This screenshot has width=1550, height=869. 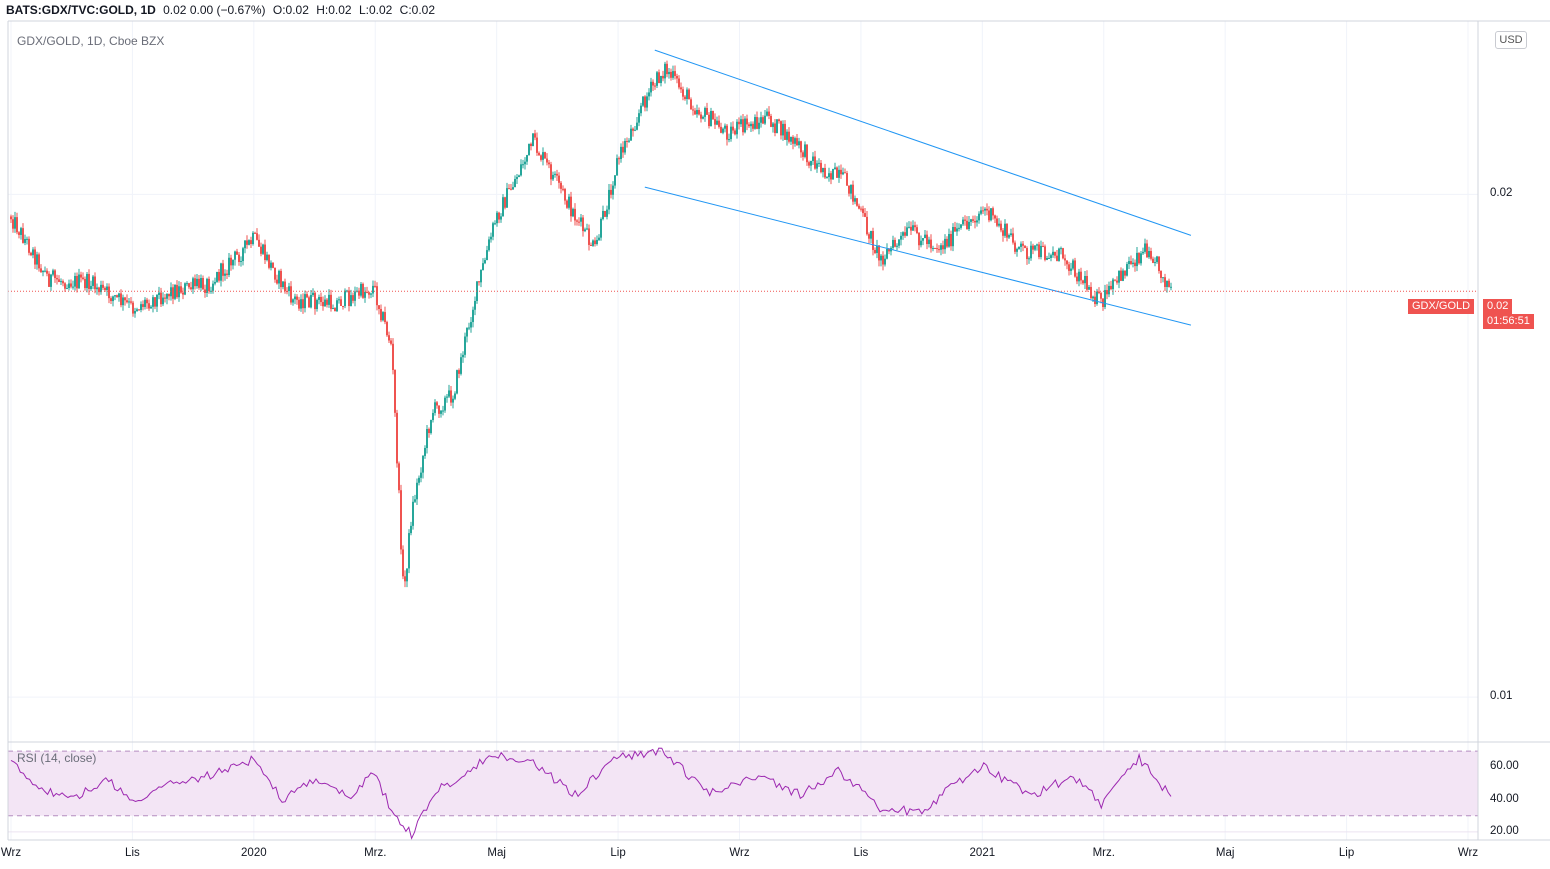 What do you see at coordinates (81, 10) in the screenshot?
I see `symbol-title: BATS:GDX/TVC:GOLD, 1D` at bounding box center [81, 10].